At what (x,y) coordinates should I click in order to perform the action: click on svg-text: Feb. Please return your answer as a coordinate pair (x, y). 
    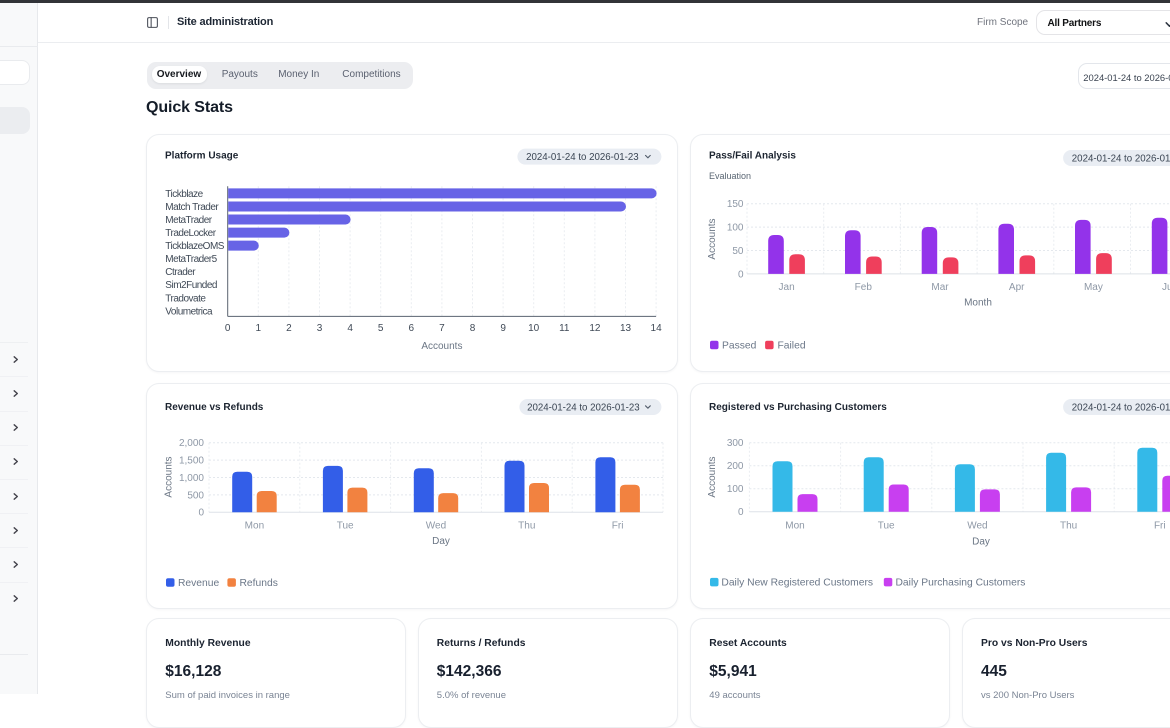
    Looking at the image, I should click on (864, 287).